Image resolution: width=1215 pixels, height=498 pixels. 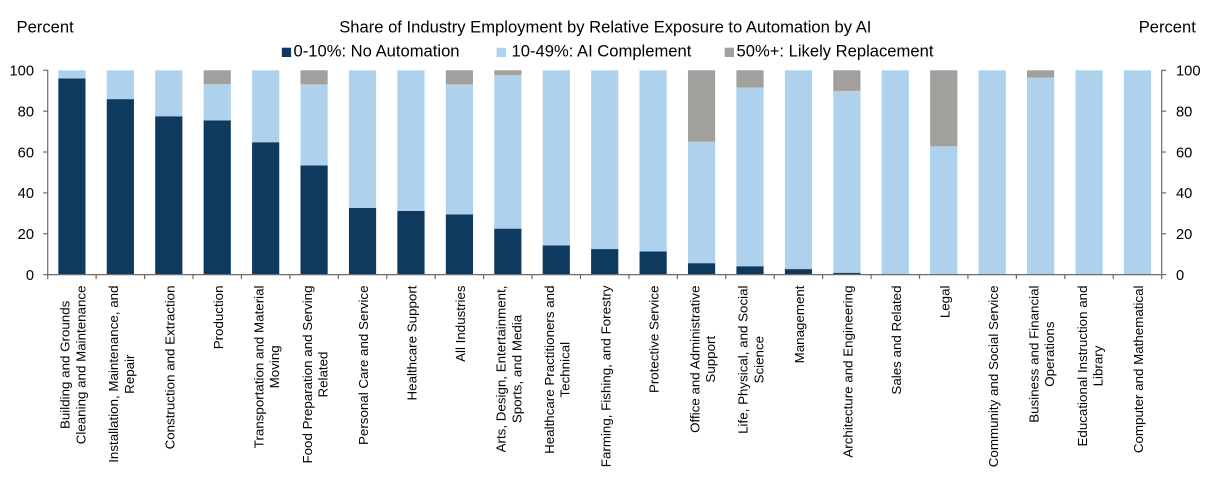 I want to click on svg-text:Life, Physical, and SocialScie: Life, Physical, and SocialScience, so click(x=751, y=359).